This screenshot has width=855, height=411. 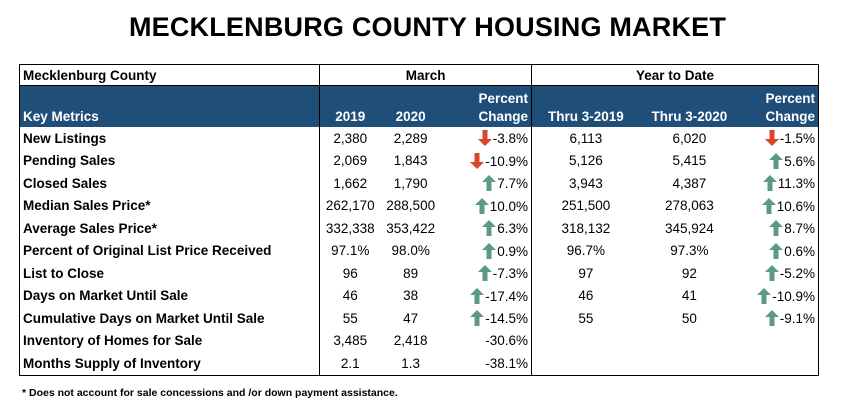 I want to click on percent-value: 8.7%, so click(x=799, y=229).